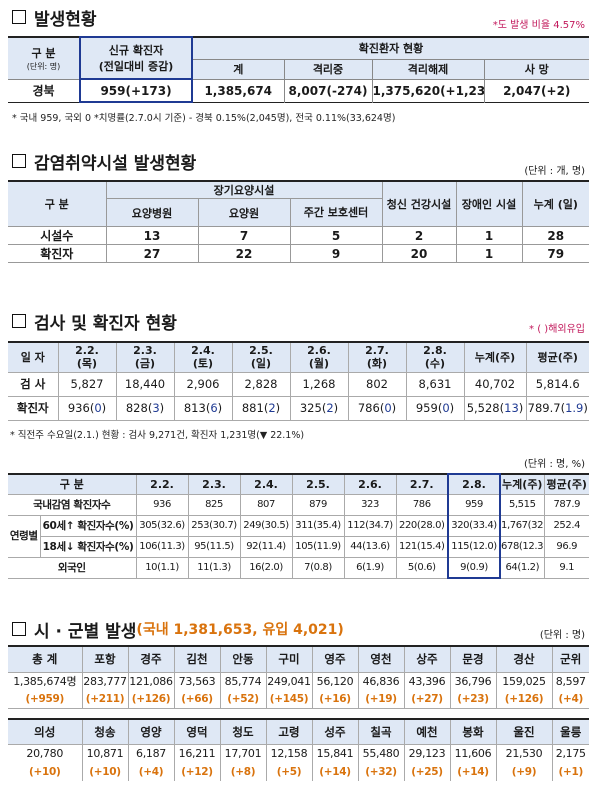  What do you see at coordinates (555, 203) in the screenshot?
I see `header-cum: 누계 (일)` at bounding box center [555, 203].